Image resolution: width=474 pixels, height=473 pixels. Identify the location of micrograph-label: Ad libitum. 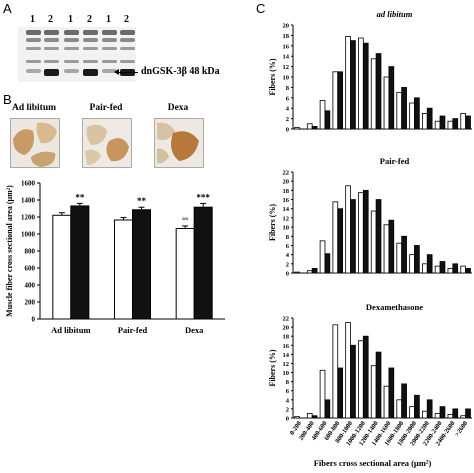
(34, 108).